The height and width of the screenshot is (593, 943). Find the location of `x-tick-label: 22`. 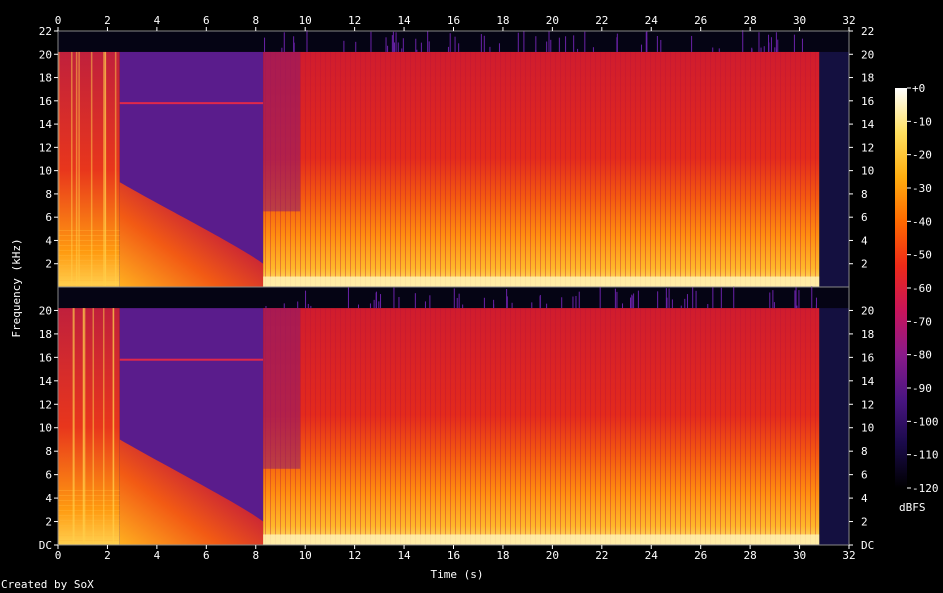

x-tick-label: 22 is located at coordinates (601, 20).